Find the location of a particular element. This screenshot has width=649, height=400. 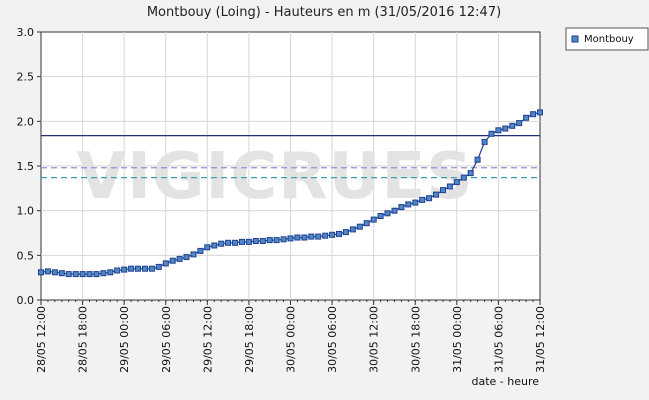

y-tick-label: 3.0 is located at coordinates (26, 32).